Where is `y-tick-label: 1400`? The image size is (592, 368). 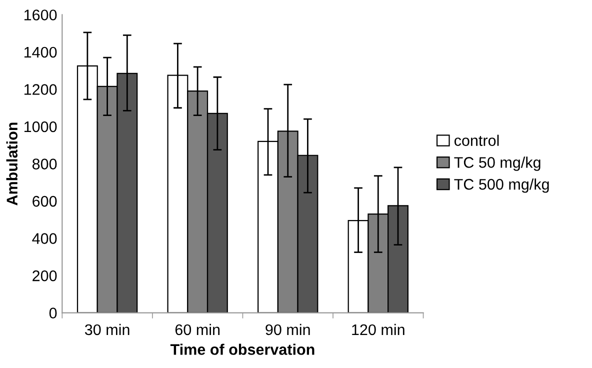 y-tick-label: 1400 is located at coordinates (40, 52).